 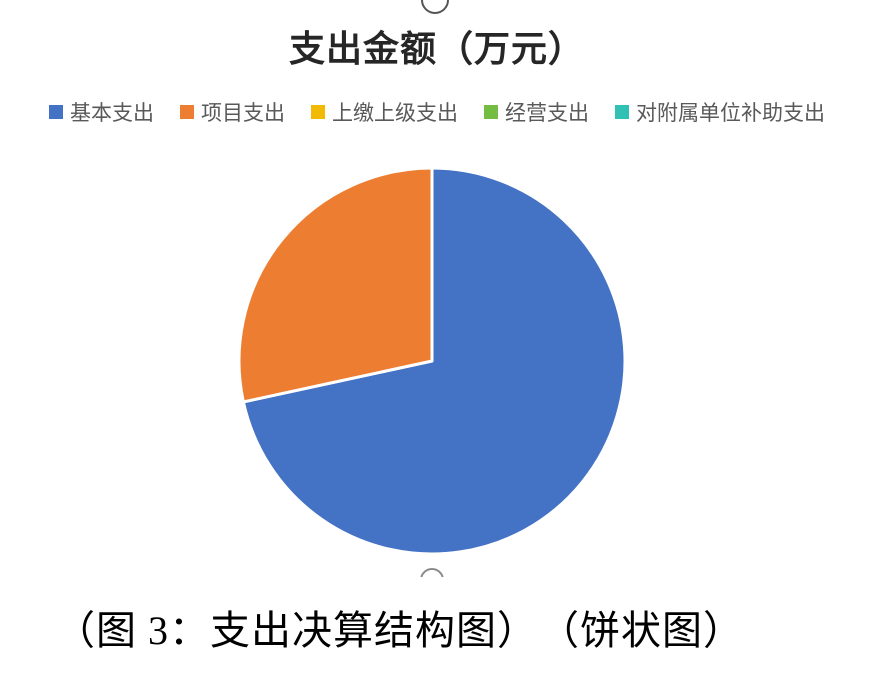 I want to click on legend-label-upper-level: 上缴上级支出, so click(x=395, y=113).